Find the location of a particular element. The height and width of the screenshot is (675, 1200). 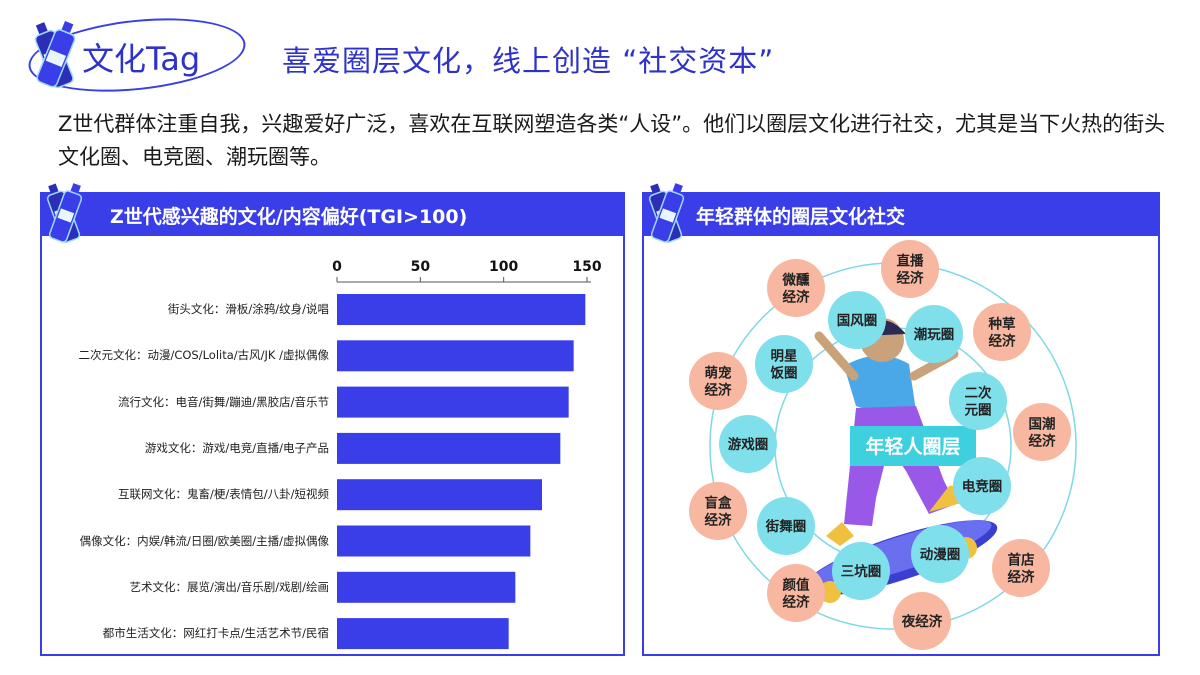

center-label-box is located at coordinates (913, 446).